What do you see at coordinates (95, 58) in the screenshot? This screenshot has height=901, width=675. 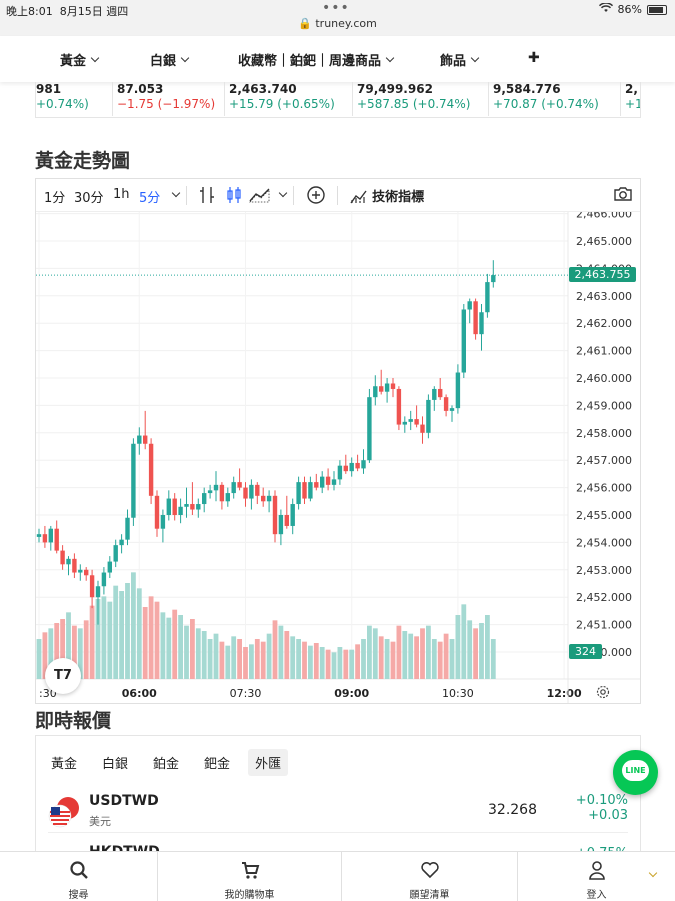 I see `chevron-down-icon` at bounding box center [95, 58].